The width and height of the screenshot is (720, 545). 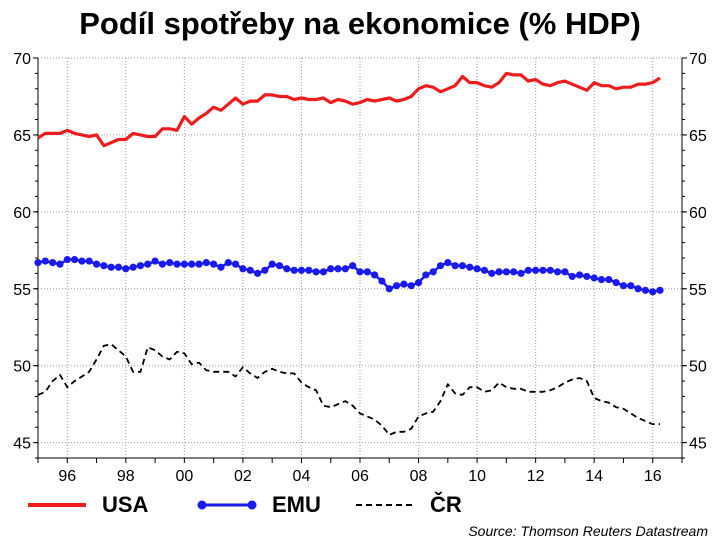 I want to click on x-label-00: 00, so click(x=184, y=476).